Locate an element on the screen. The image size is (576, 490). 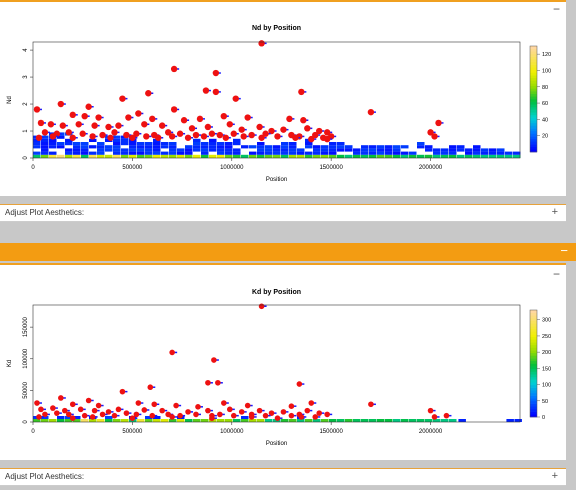
colorbar-tick-label: 20 is located at coordinates (545, 137).